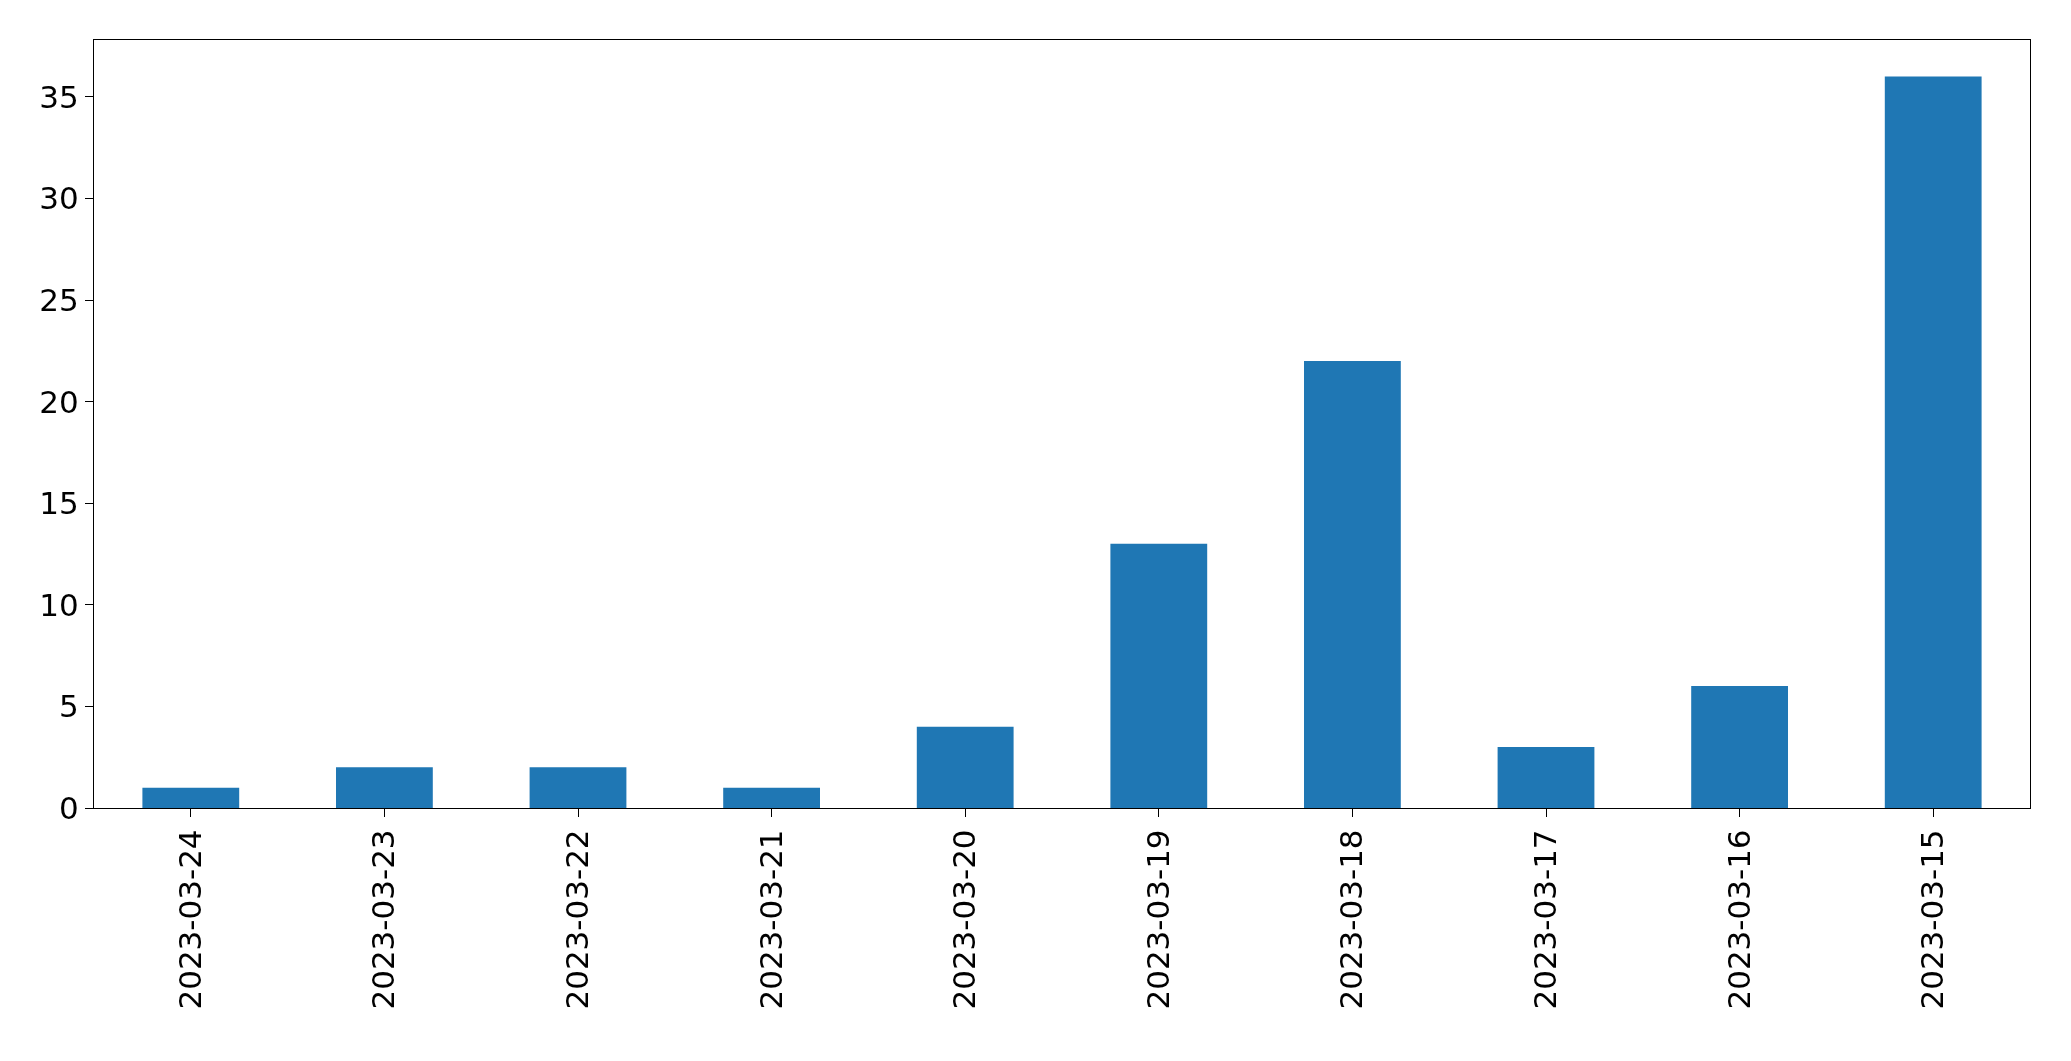  I want to click on y-tick-label: 10, so click(59, 604).